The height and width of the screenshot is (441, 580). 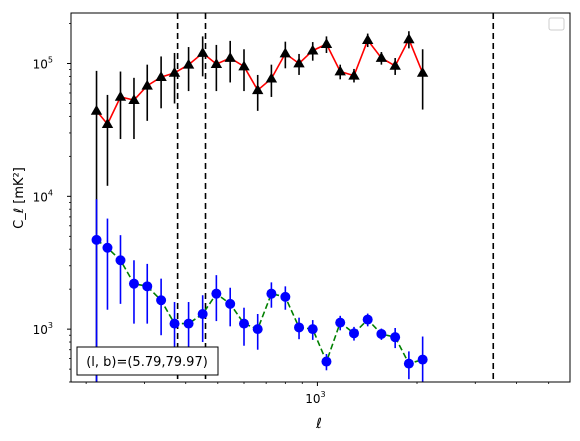 I want to click on x-axis-label: ℓ, so click(x=318, y=424).